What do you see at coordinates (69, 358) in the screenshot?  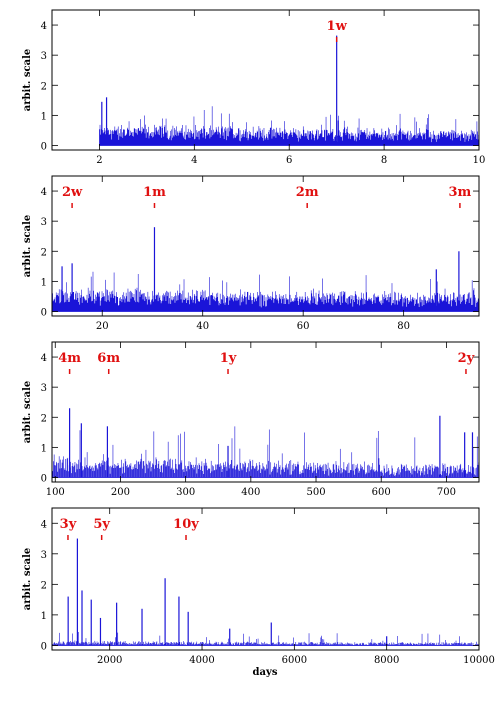 I see `annotation-label: 4m` at bounding box center [69, 358].